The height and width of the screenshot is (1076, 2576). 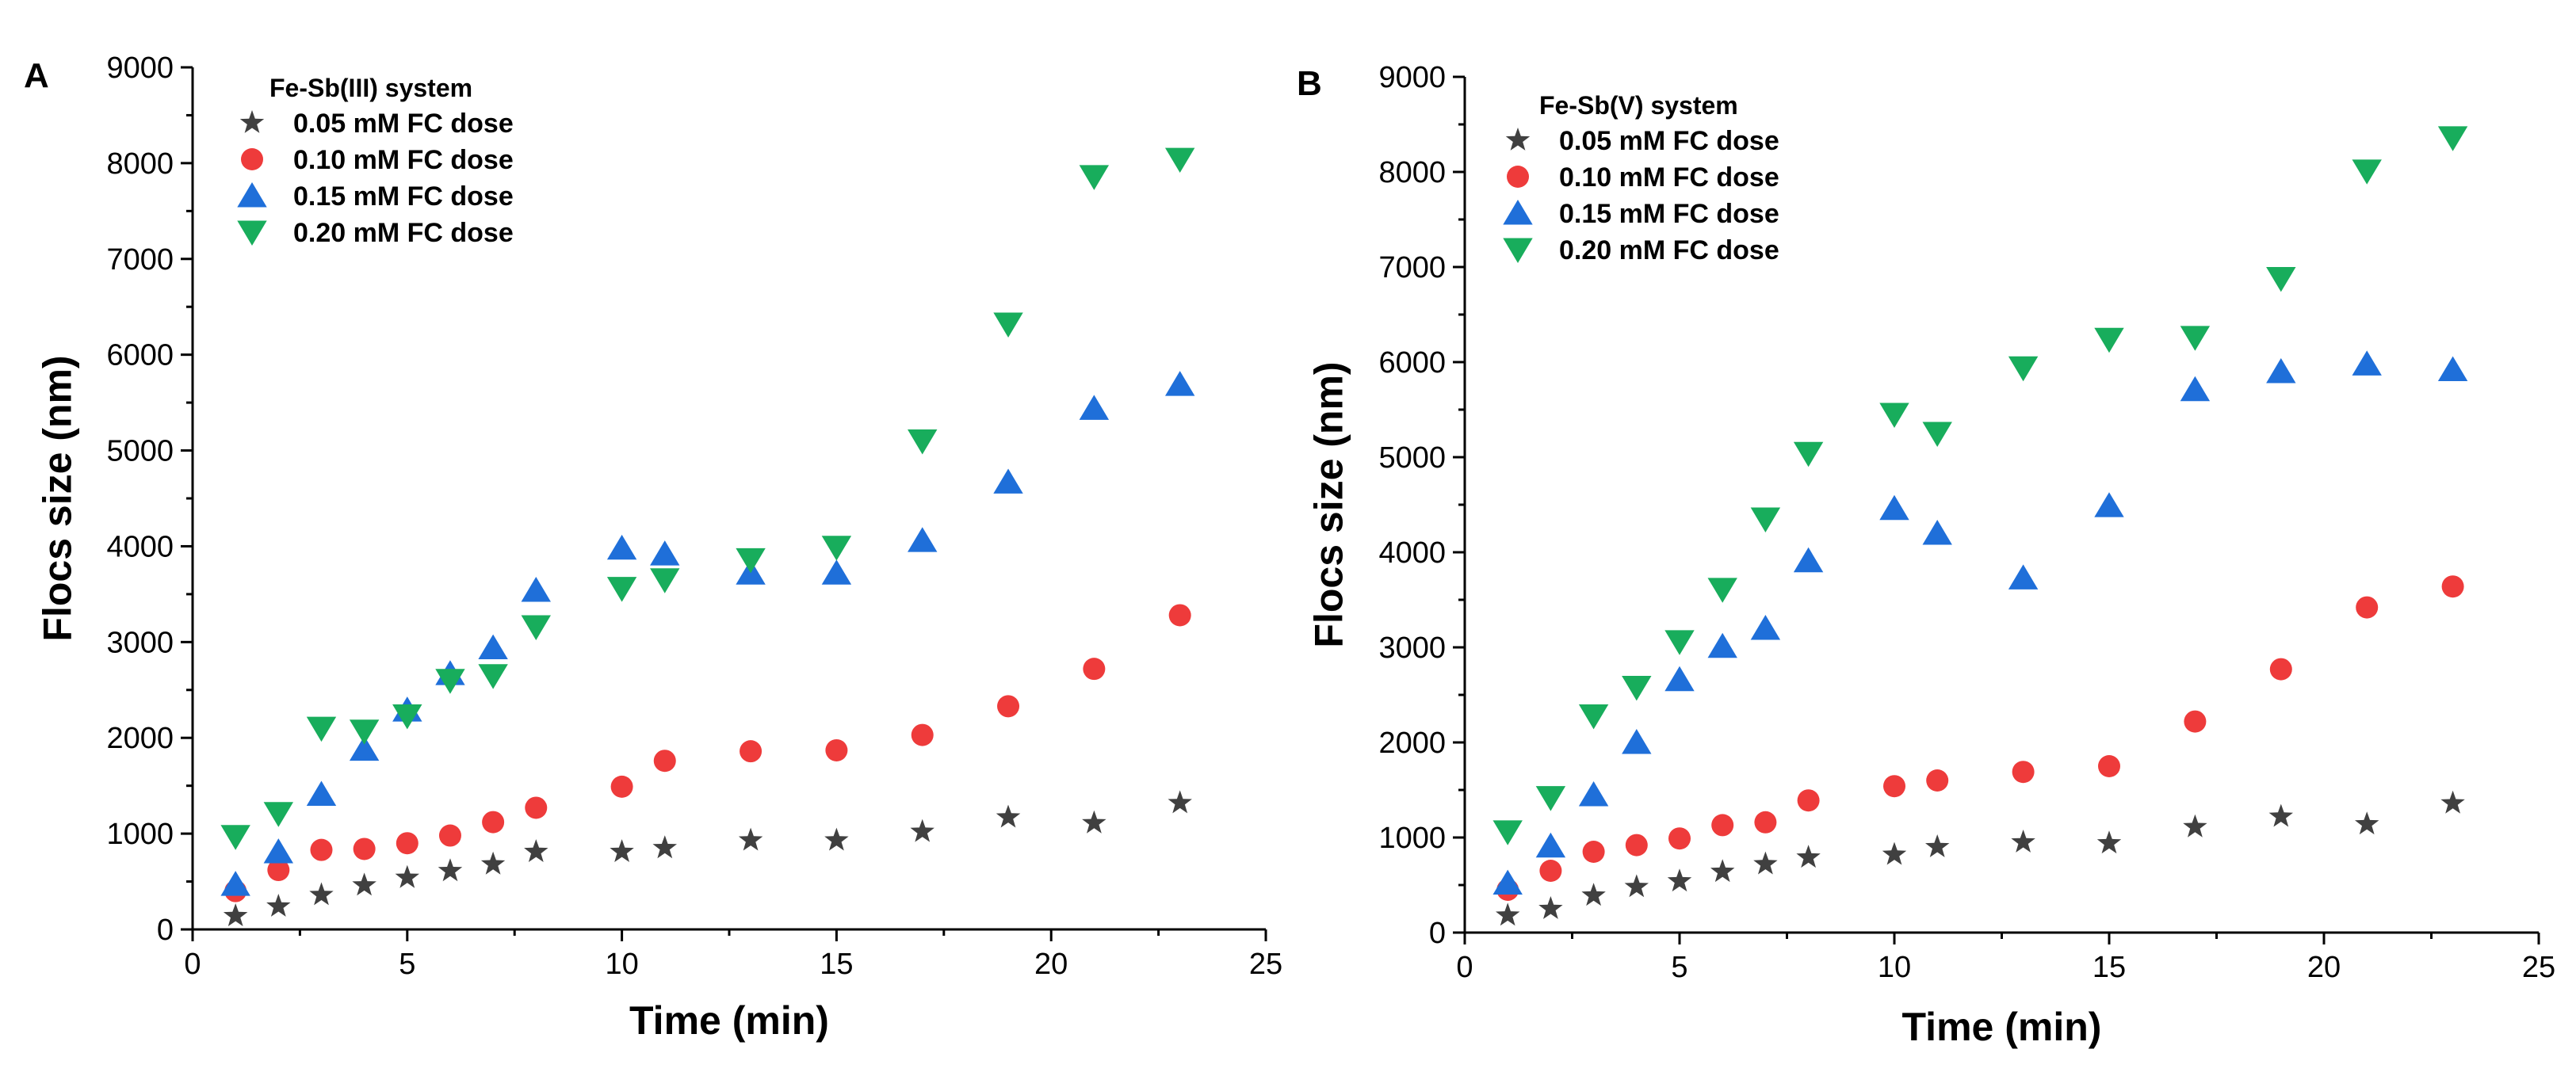 I want to click on x-tick-label: 10, so click(x=621, y=964).